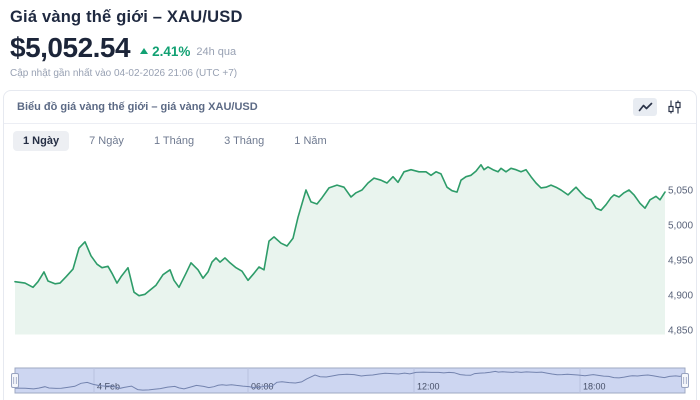 This screenshot has height=400, width=700. What do you see at coordinates (174, 141) in the screenshot?
I see `tab-1-thang: 1 Tháng` at bounding box center [174, 141].